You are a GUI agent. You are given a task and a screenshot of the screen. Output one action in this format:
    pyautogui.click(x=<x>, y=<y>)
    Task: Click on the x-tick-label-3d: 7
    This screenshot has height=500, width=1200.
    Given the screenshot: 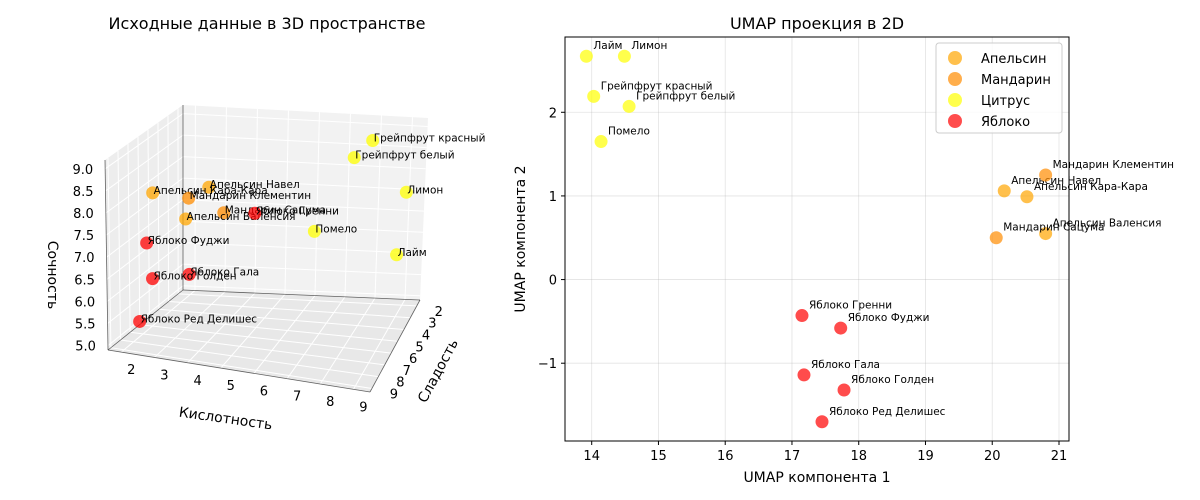 What is the action you would take?
    pyautogui.click(x=297, y=397)
    